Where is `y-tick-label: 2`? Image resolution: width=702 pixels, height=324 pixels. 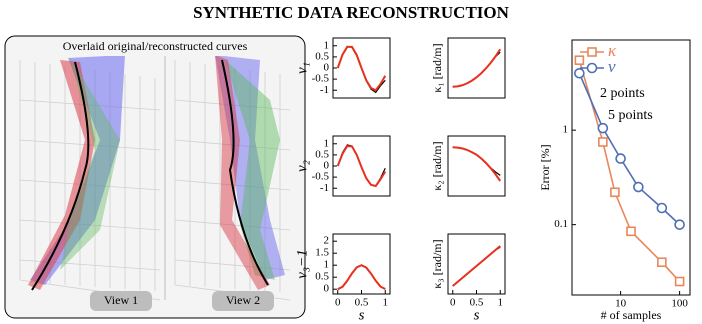
y-tick-label: 2 is located at coordinates (327, 241).